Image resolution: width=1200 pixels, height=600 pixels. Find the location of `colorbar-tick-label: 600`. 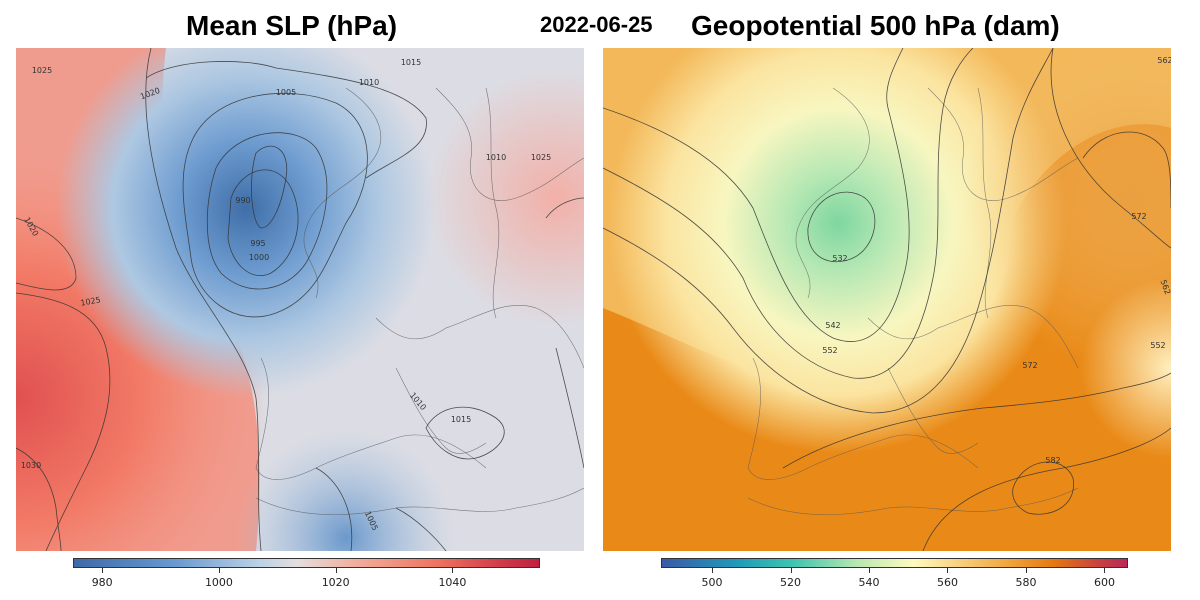

colorbar-tick-label: 600 is located at coordinates (1104, 582).